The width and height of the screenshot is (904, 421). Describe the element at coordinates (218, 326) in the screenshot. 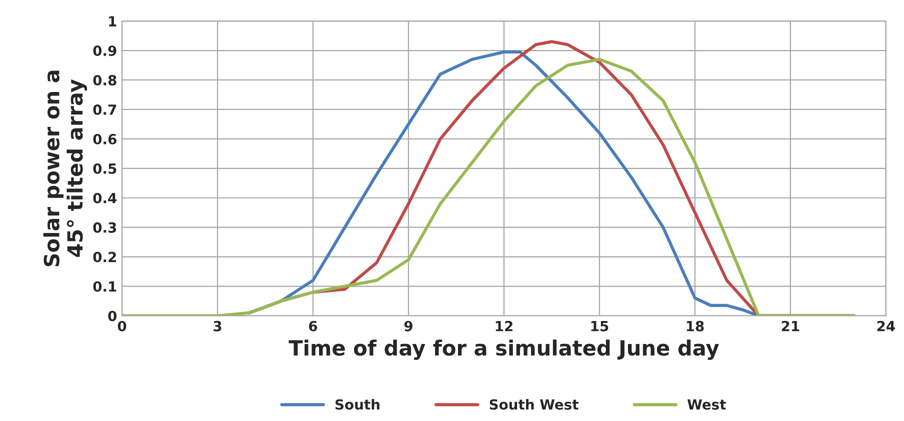

I see `x-tick-label: 3` at that location.